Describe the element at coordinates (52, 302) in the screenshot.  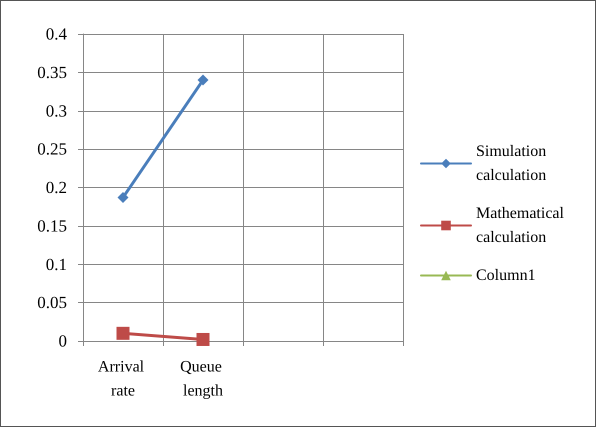
I see `y-tick-label: 0.05` at that location.